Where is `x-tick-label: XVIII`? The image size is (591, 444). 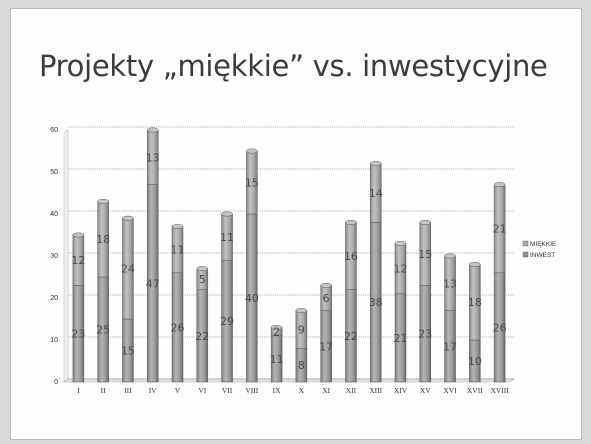
x-tick-label: XVIII is located at coordinates (499, 390).